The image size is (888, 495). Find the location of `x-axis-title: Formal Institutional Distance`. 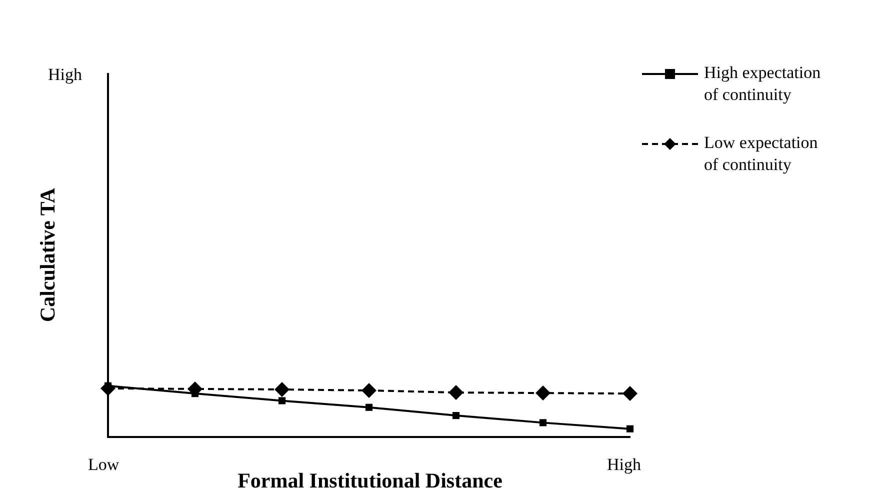

x-axis-title: Formal Institutional Distance is located at coordinates (370, 481).